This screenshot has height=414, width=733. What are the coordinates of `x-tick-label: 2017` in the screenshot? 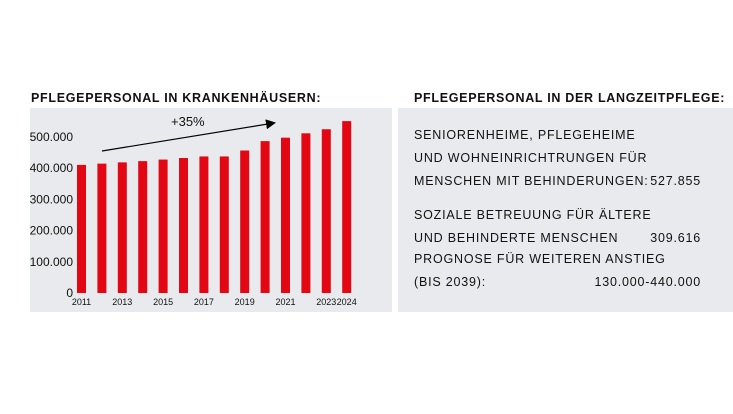 It's located at (204, 302).